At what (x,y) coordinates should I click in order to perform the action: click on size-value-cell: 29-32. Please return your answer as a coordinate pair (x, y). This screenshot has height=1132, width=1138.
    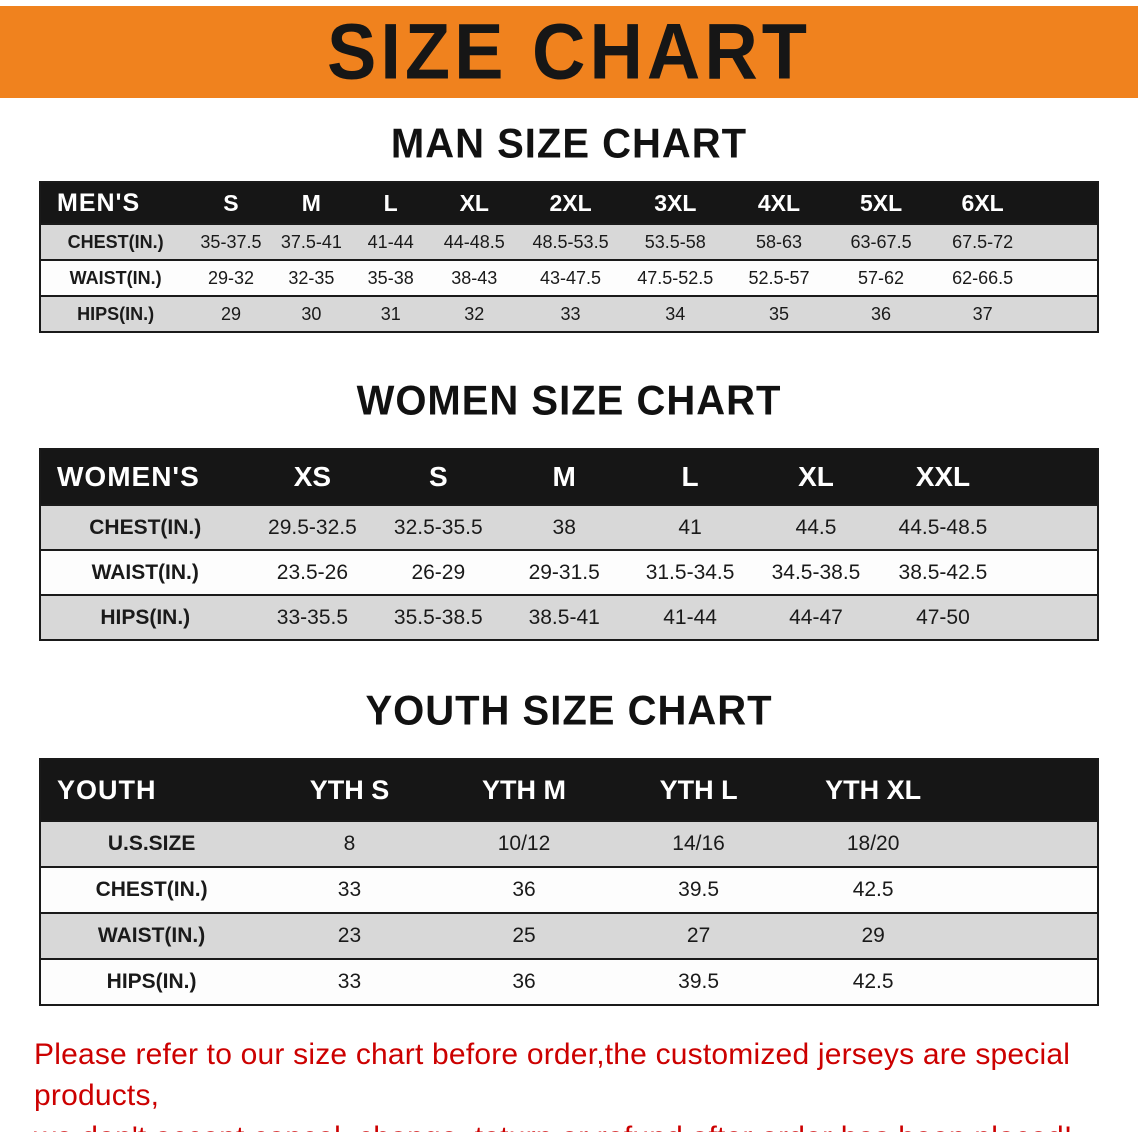
    Looking at the image, I should click on (231, 277).